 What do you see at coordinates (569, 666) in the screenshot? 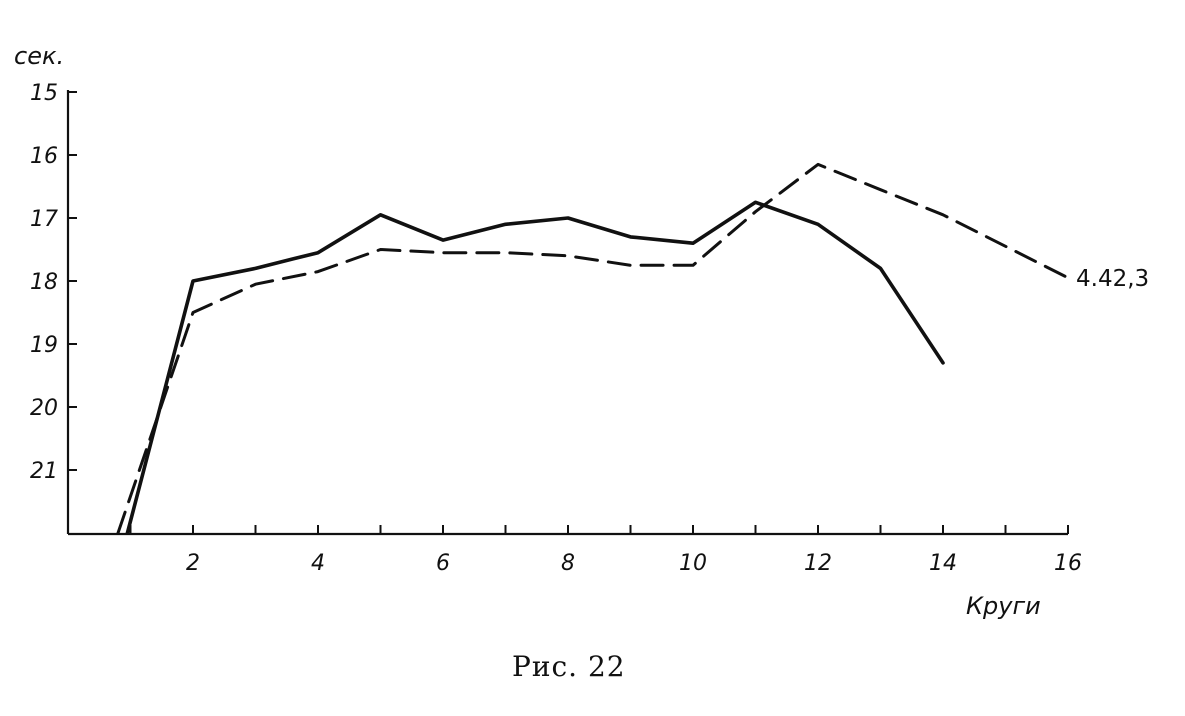
I see `figure-caption: Рис. 22` at bounding box center [569, 666].